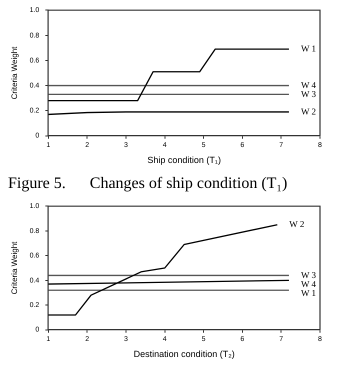 This screenshot has height=388, width=348. I want to click on x-axis-title: Ship condition (T₁), so click(184, 160).